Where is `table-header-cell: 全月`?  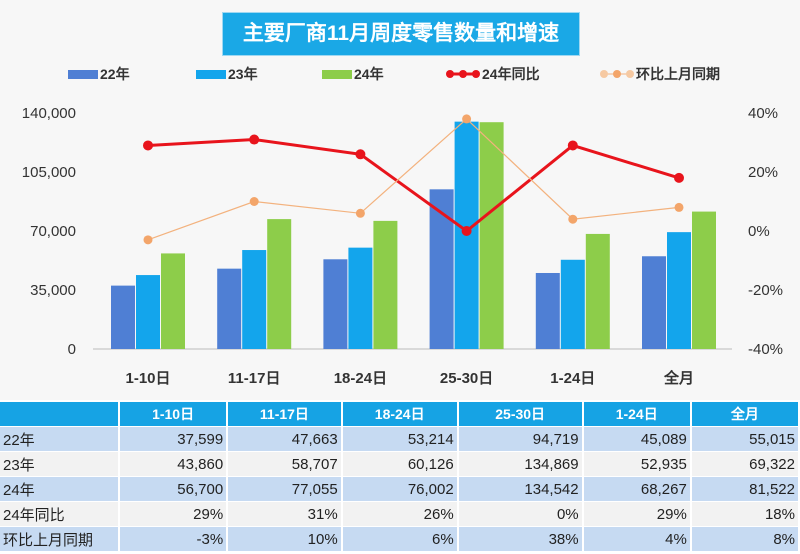 table-header-cell: 全月 is located at coordinates (745, 414).